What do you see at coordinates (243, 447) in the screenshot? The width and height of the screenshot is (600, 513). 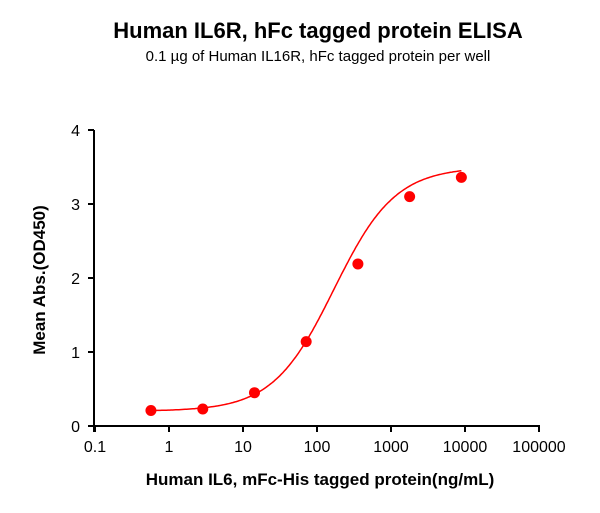 I see `x-tick-label: 10` at bounding box center [243, 447].